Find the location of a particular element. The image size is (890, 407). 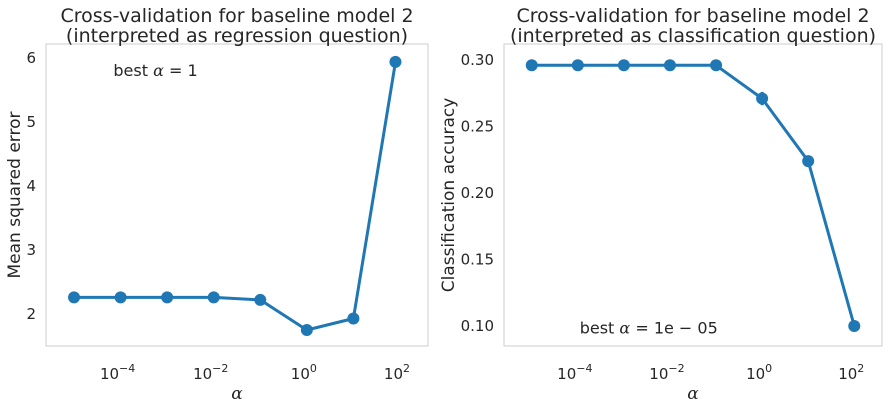

best-alpha-annotation: best α = 1 is located at coordinates (155, 70).